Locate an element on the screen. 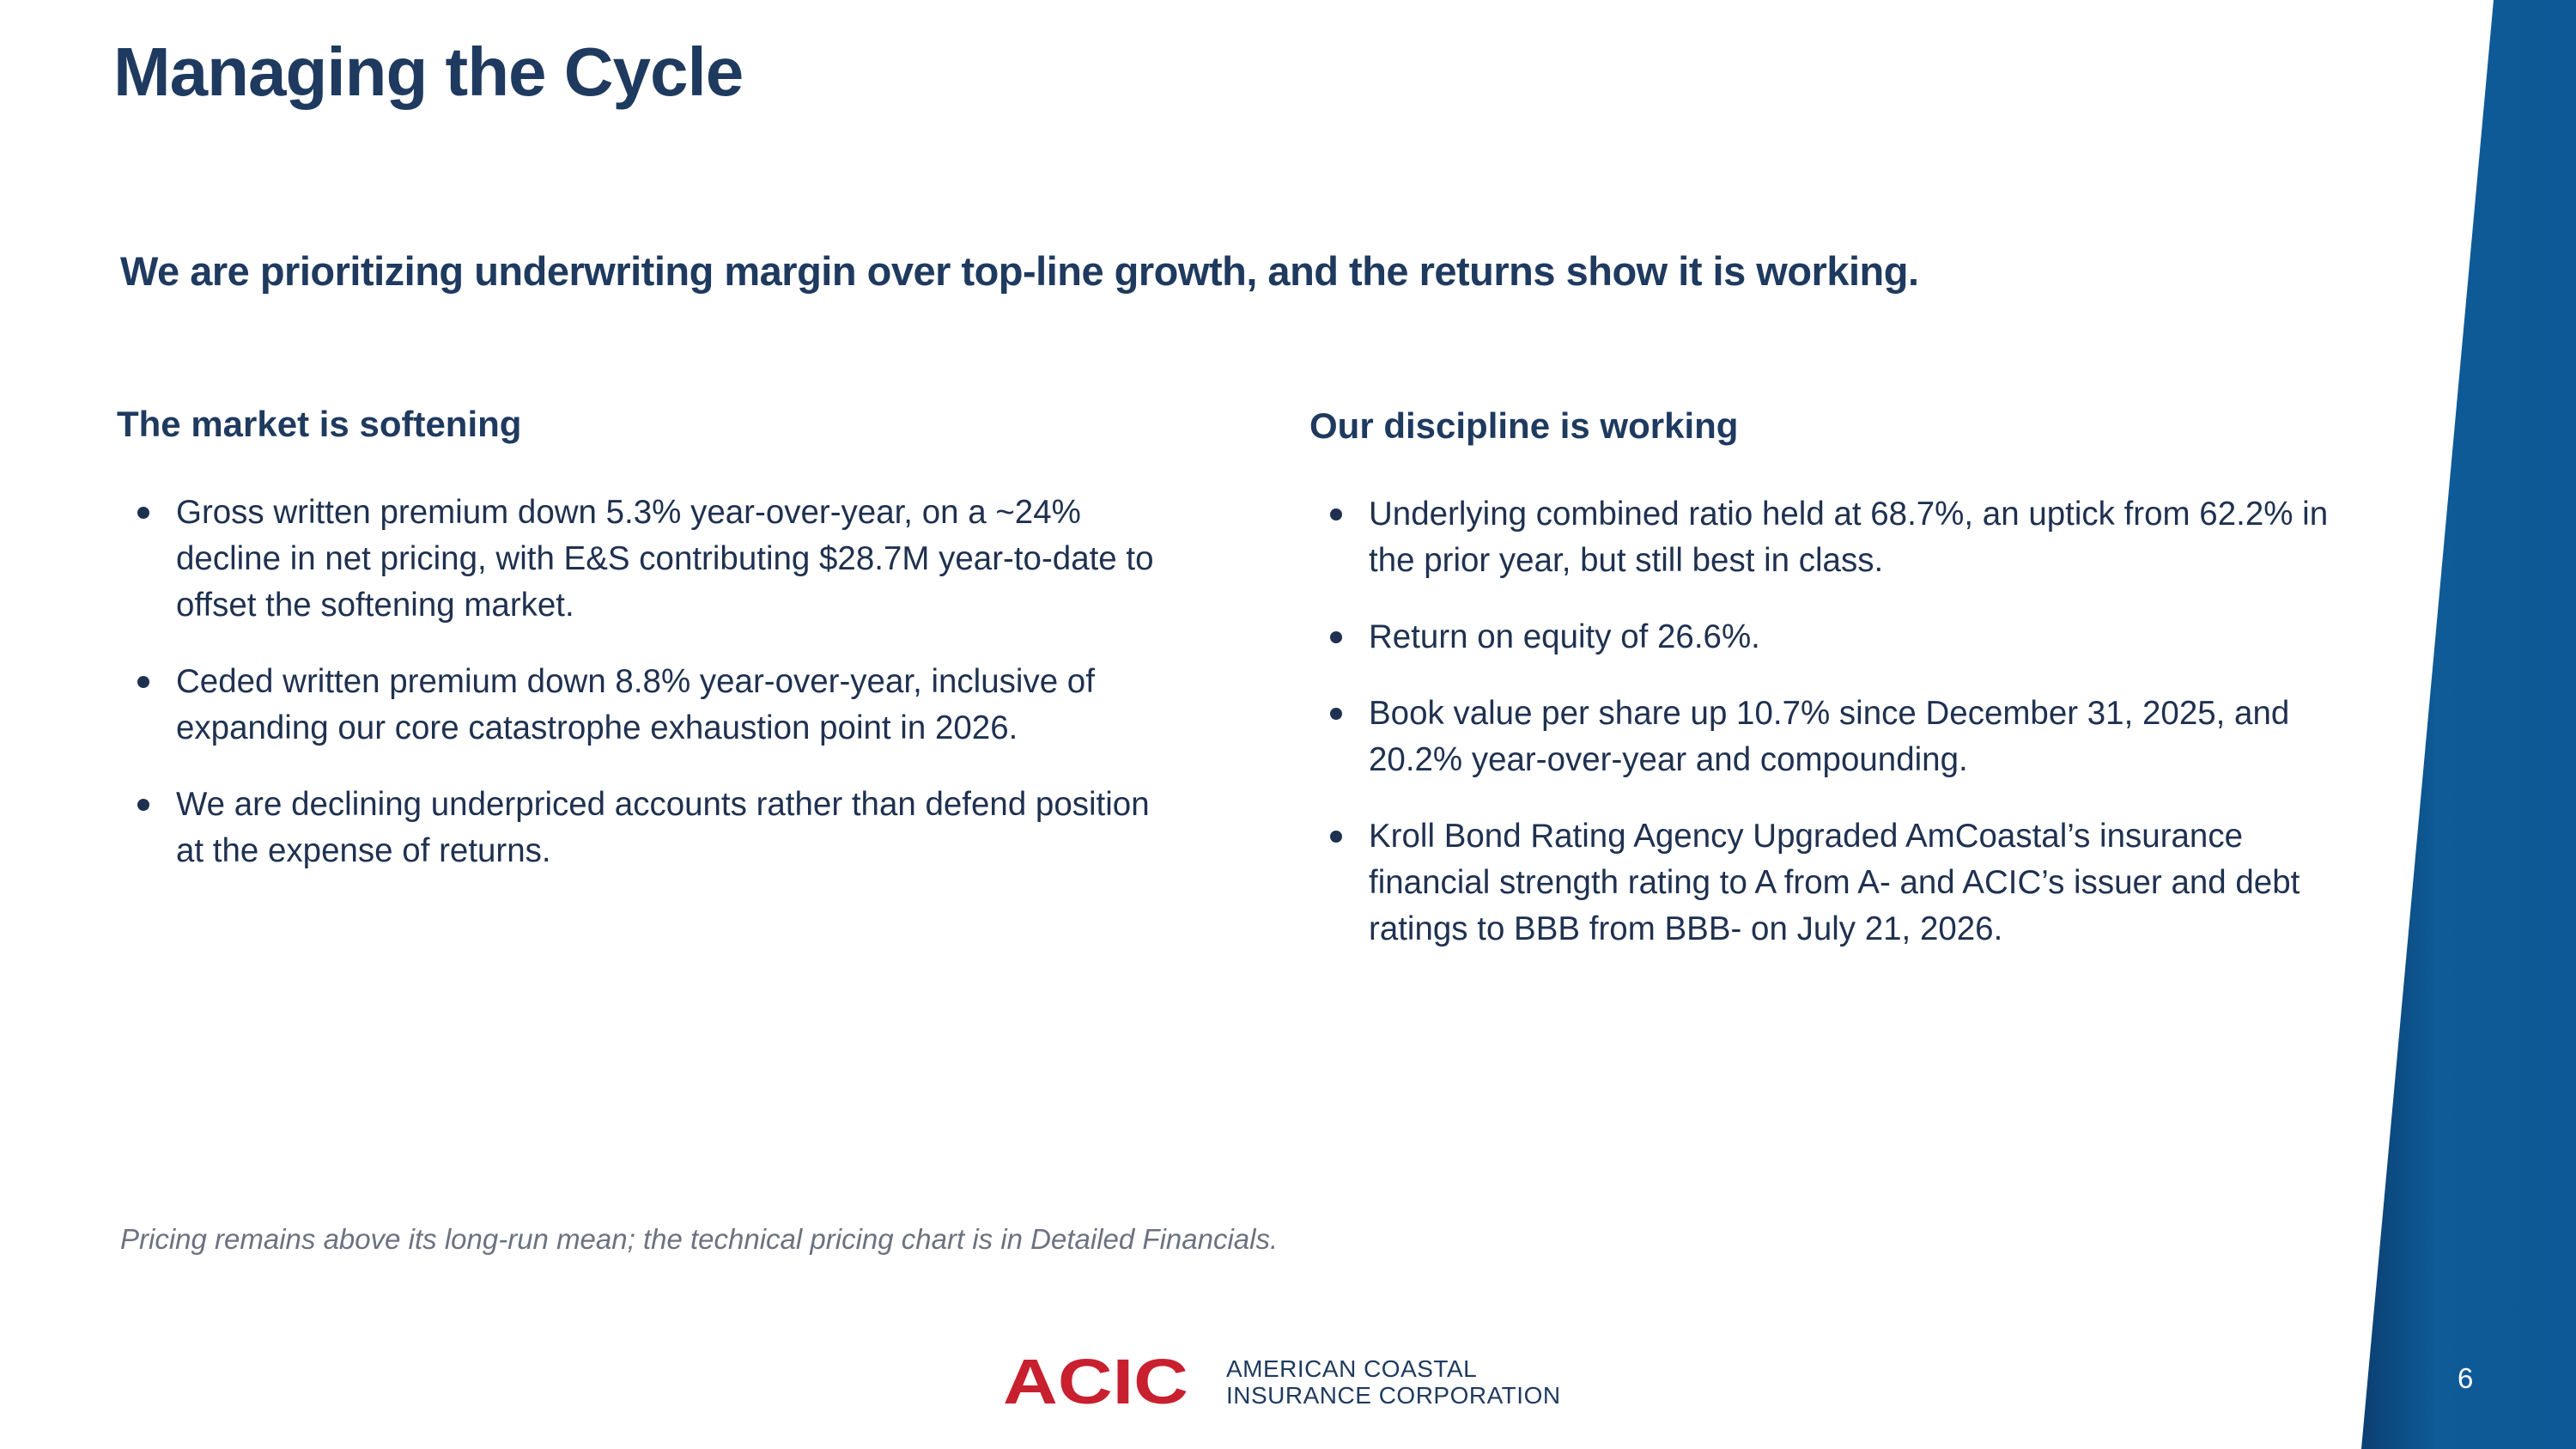 The height and width of the screenshot is (1449, 2576). list-item: Return on equity of 26.6%. is located at coordinates (1824, 637).